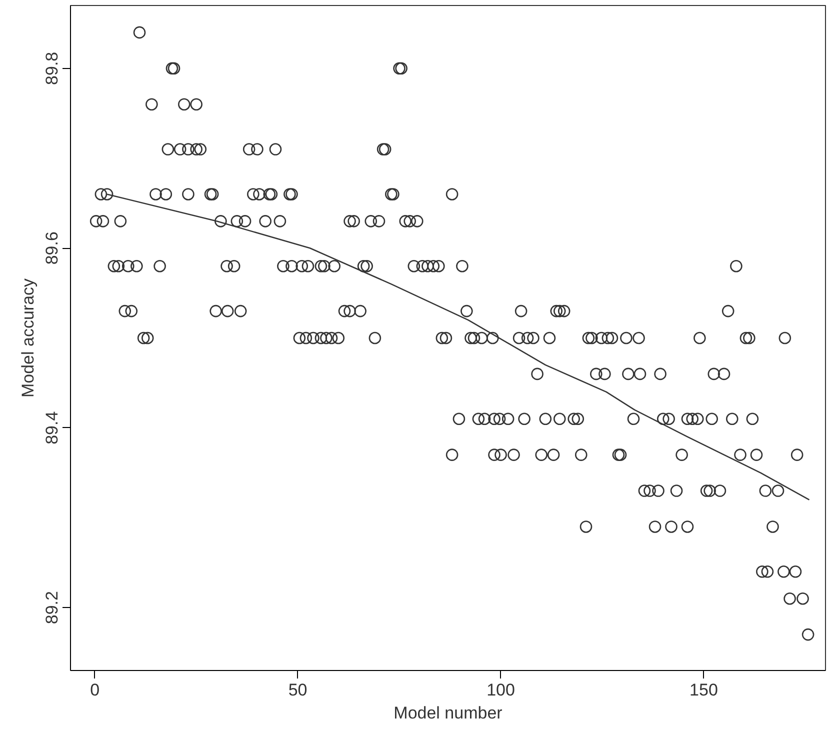 This screenshot has width=830, height=750. Describe the element at coordinates (28, 338) in the screenshot. I see `y-axis-title: Model accuracy` at that location.